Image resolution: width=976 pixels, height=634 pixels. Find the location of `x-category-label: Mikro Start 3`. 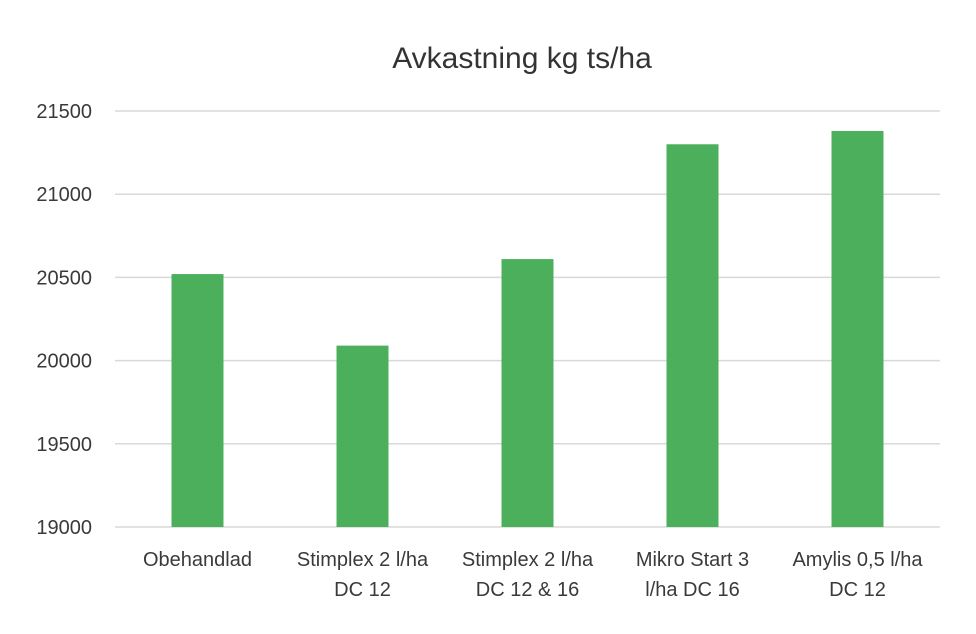

x-category-label: Mikro Start 3 is located at coordinates (692, 560).